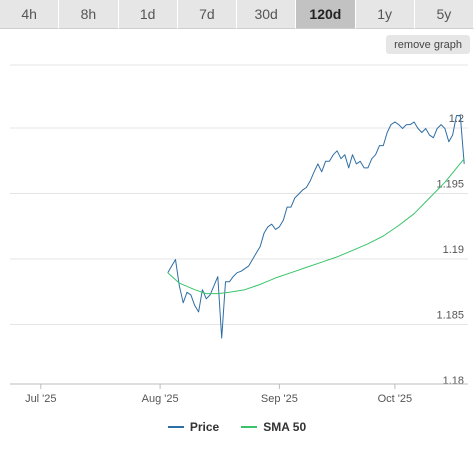 The image size is (474, 455). I want to click on tab-1d: 1d, so click(148, 14).